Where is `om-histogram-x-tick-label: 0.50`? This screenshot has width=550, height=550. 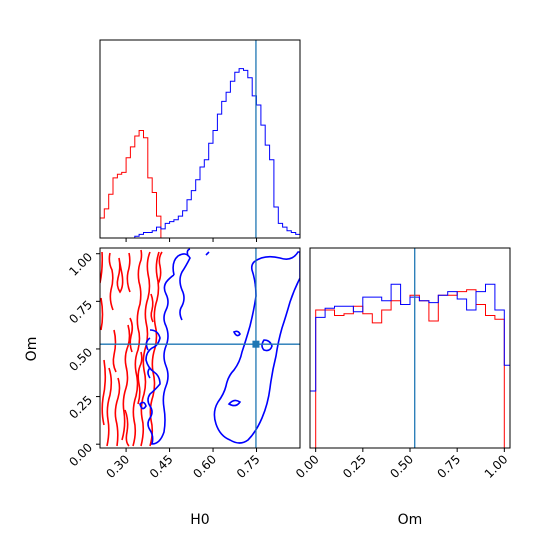 om-histogram-x-tick-label: 0.50 is located at coordinates (401, 466).